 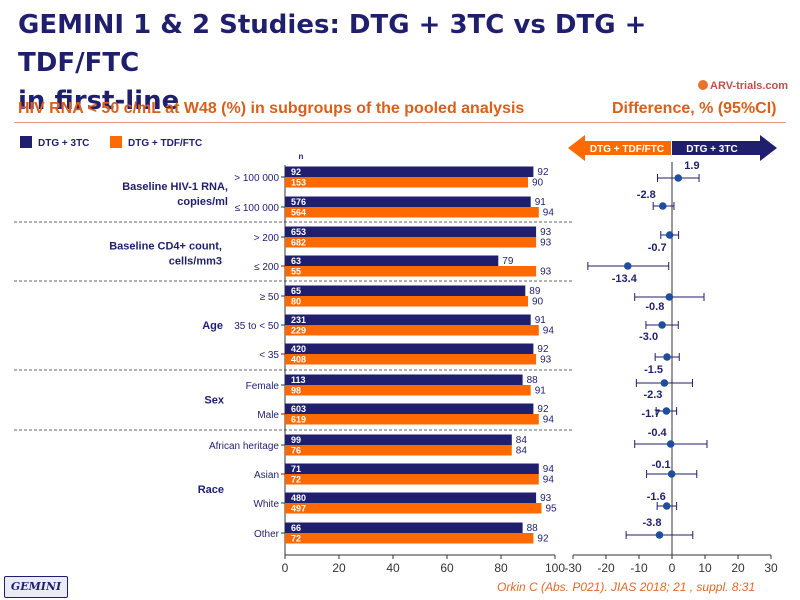 I want to click on forest-x-tick-label: 0, so click(x=672, y=568).